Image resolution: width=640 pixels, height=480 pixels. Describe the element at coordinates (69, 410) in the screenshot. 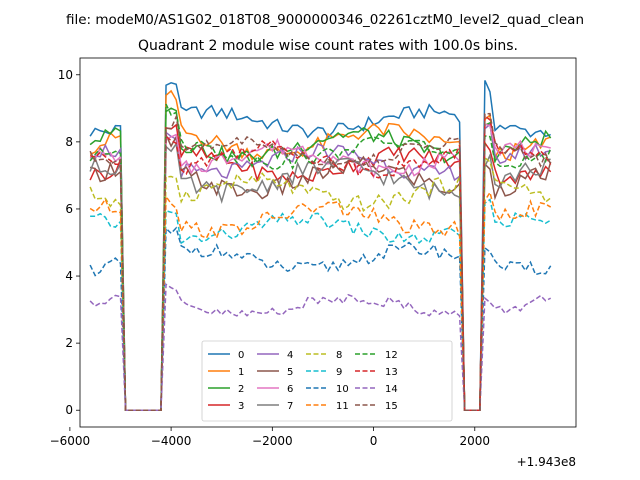

I see `y-tick-label: 0` at that location.